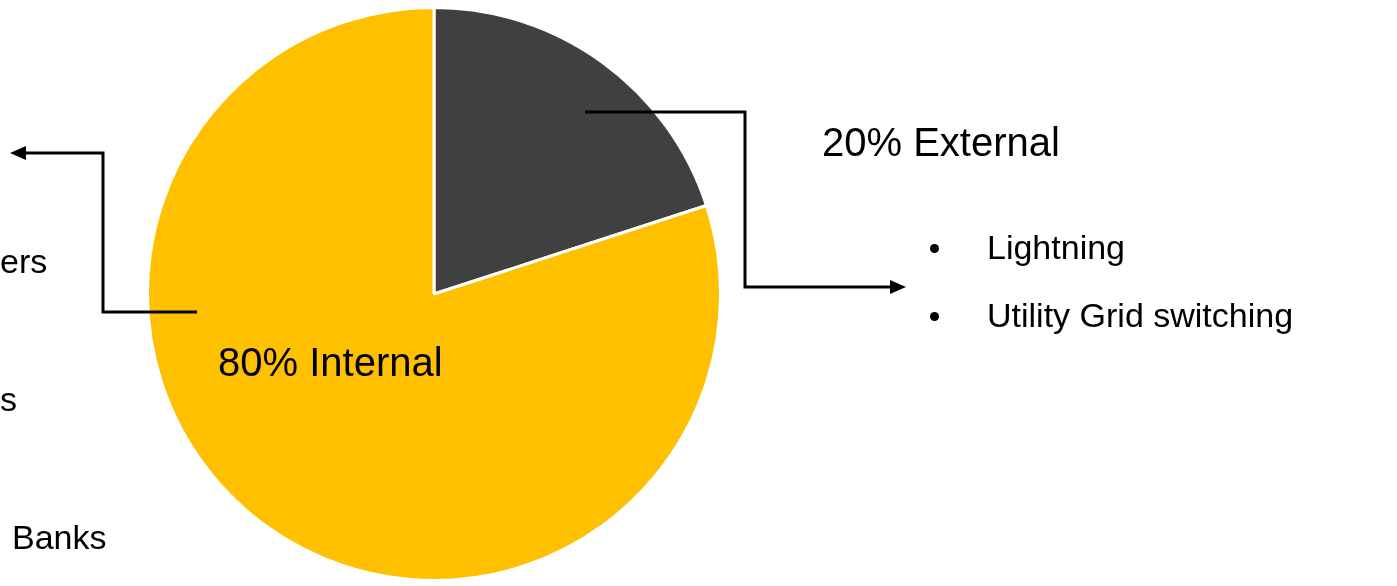  Describe the element at coordinates (24, 261) in the screenshot. I see `text: ers` at that location.